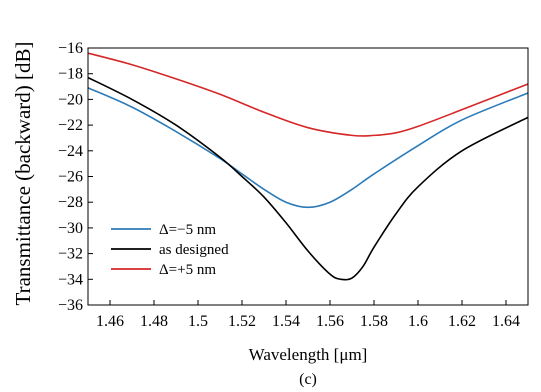 Image resolution: width=541 pixels, height=392 pixels. I want to click on x-tick-label: 1.56, so click(330, 321).